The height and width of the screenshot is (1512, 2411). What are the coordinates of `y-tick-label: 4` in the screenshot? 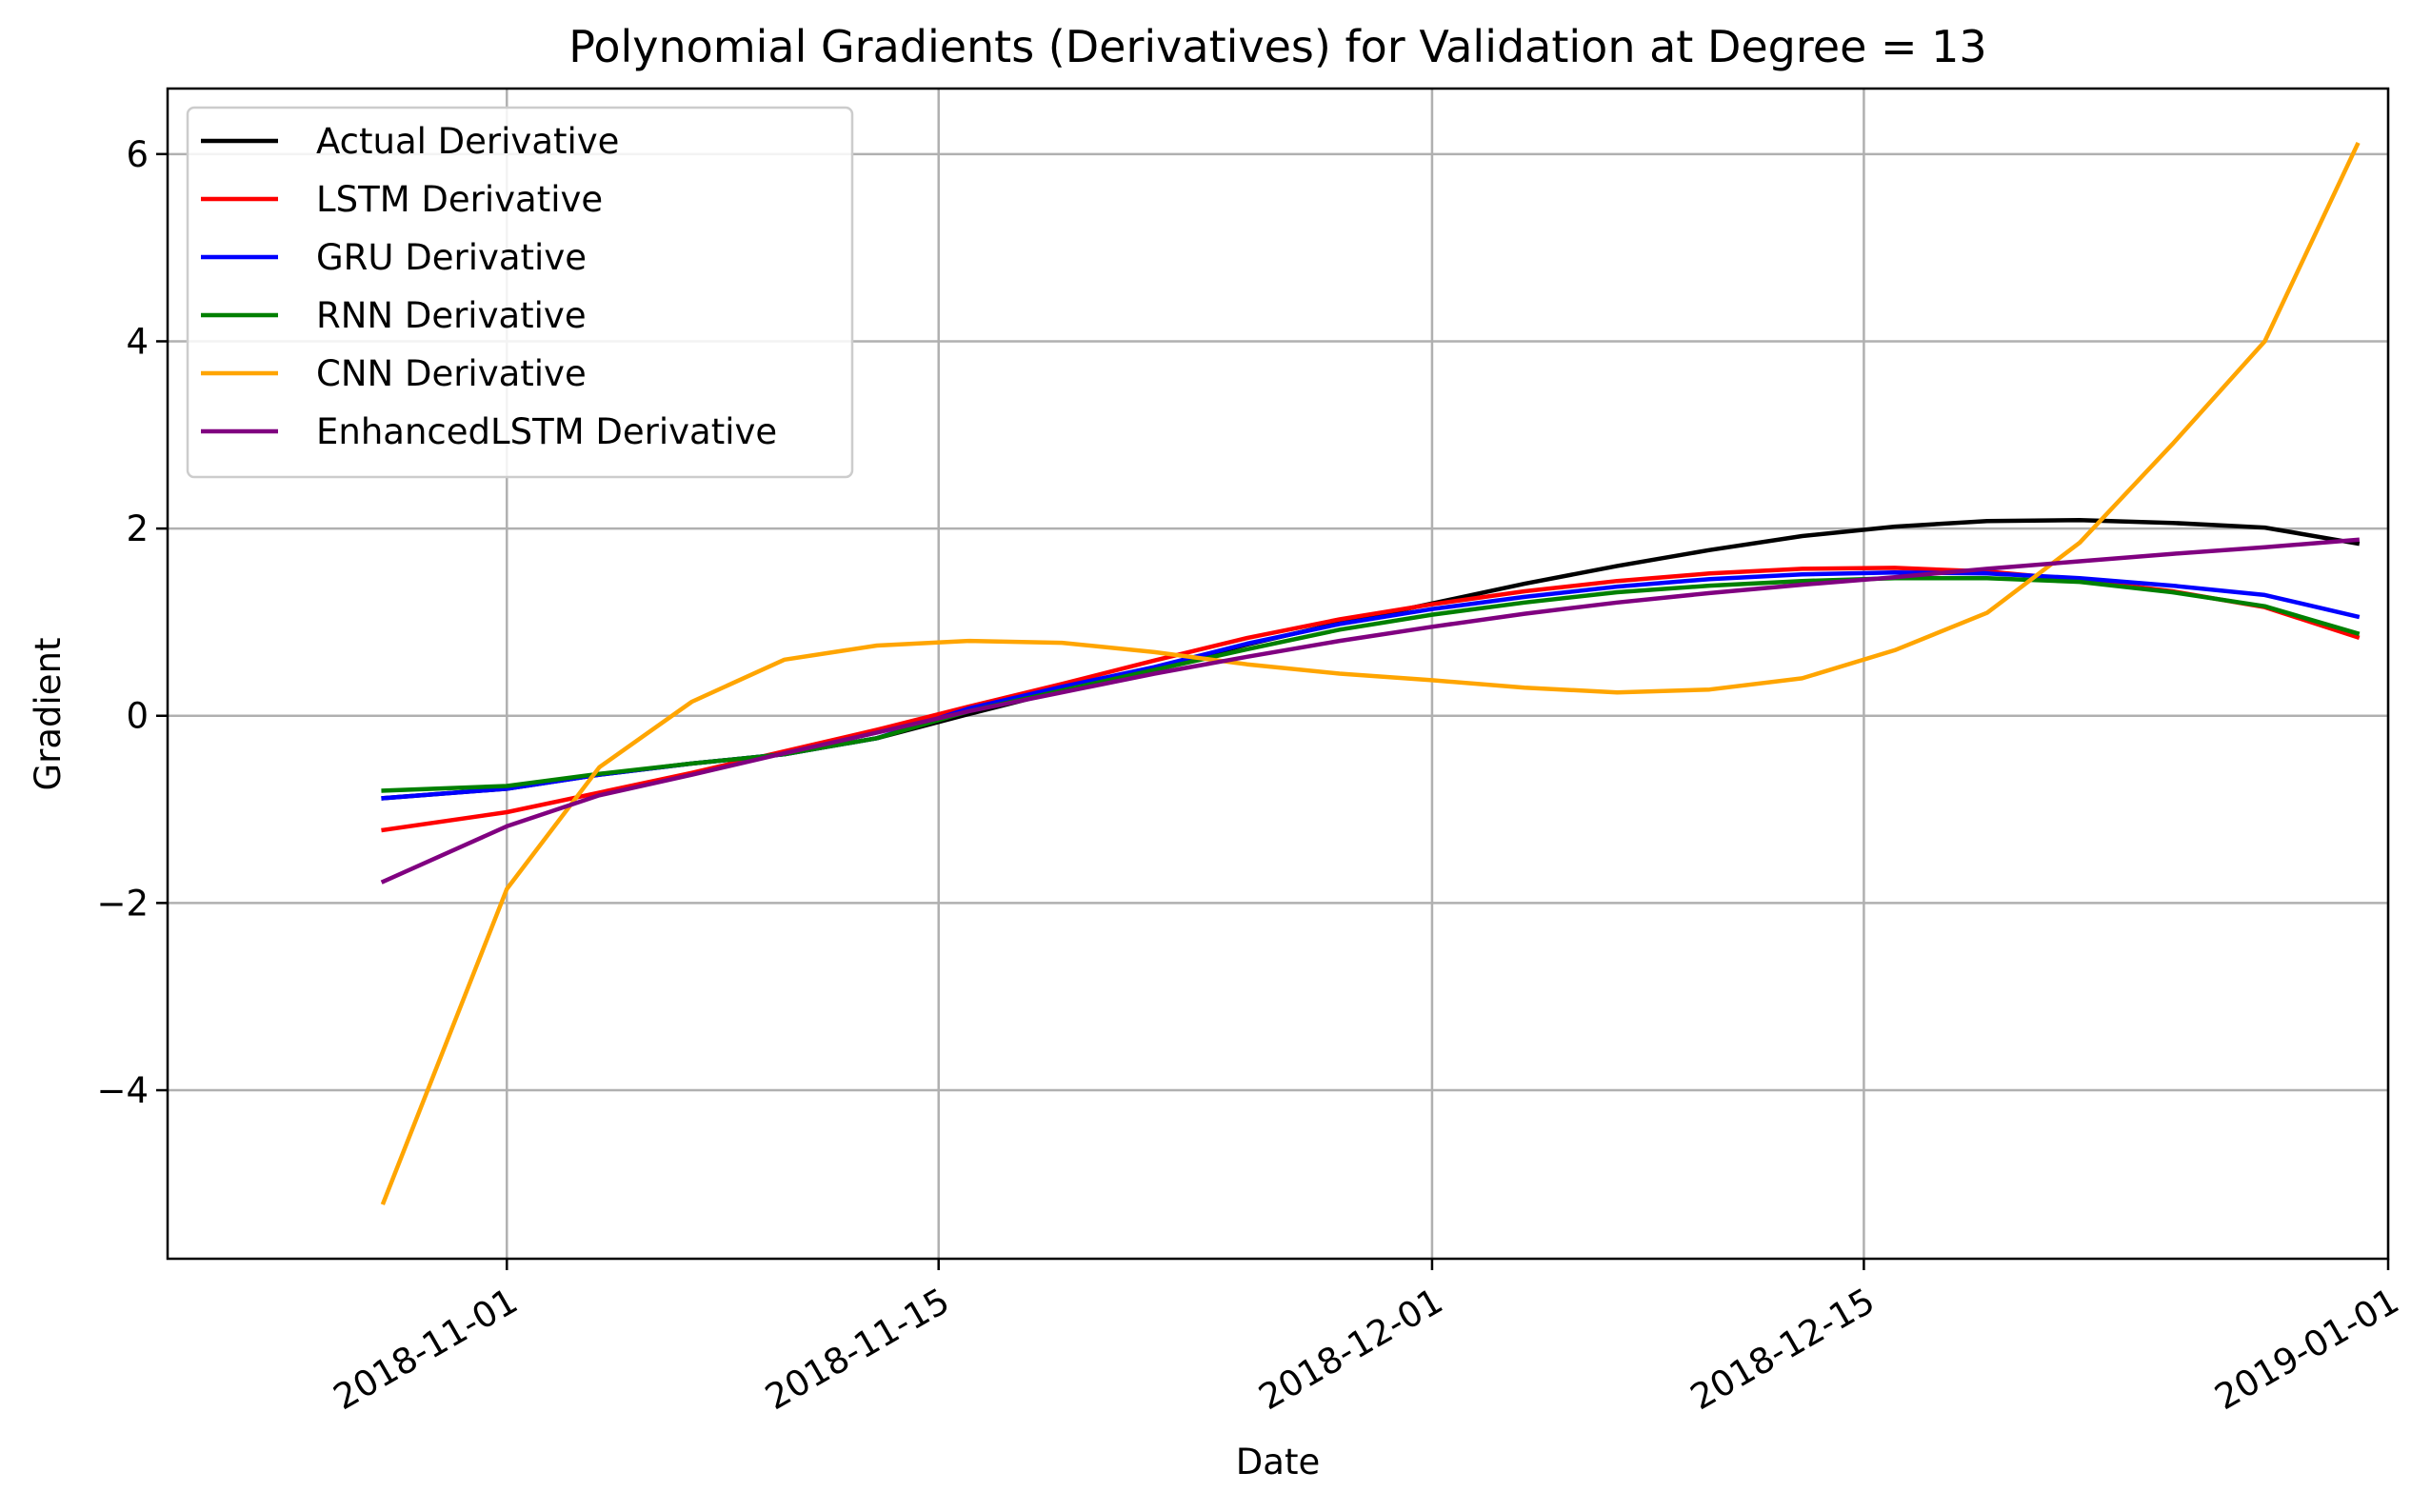 It's located at (138, 341).